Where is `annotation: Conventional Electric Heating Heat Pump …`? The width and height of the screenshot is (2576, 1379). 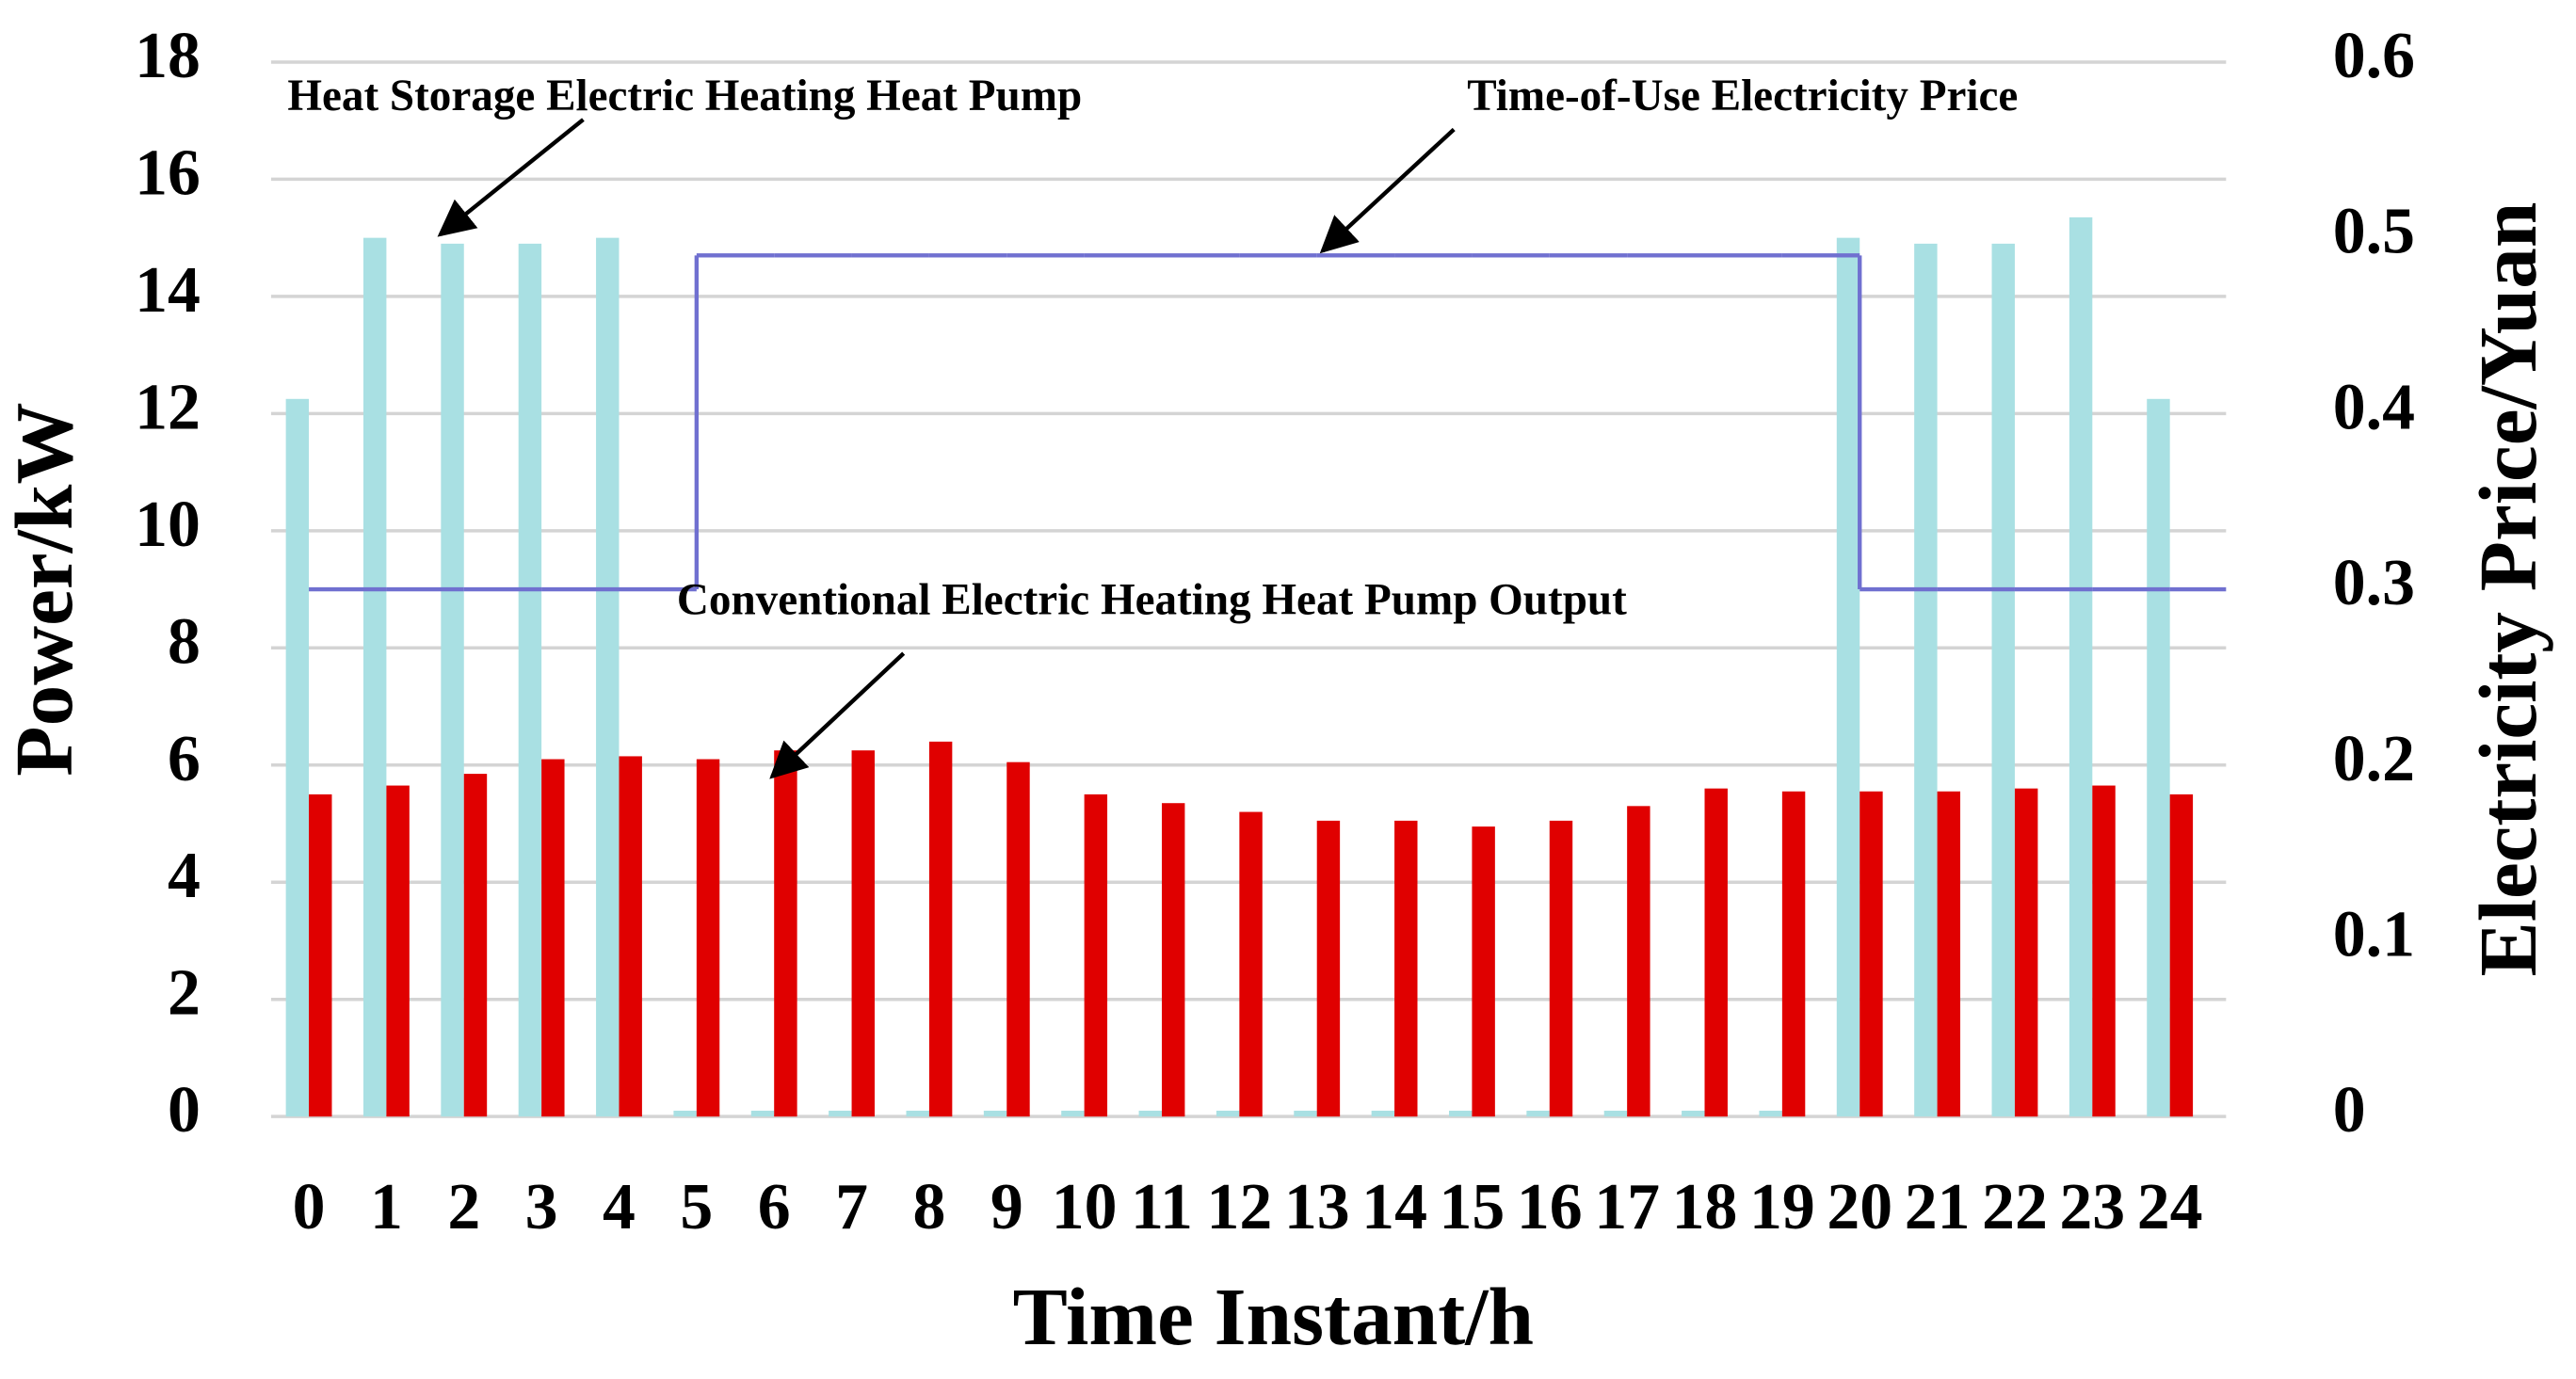 annotation: Conventional Electric Heating Heat Pump … is located at coordinates (1152, 600).